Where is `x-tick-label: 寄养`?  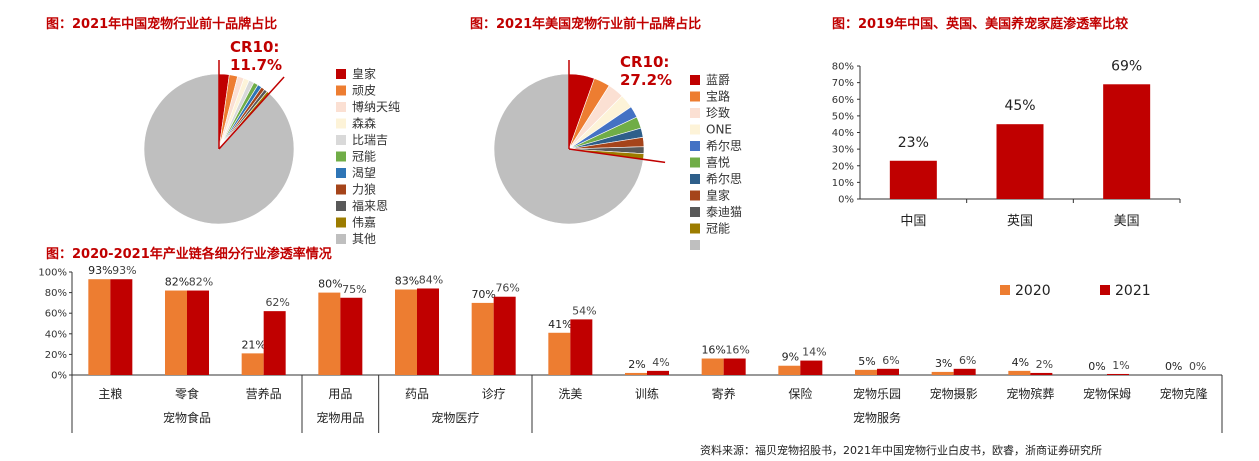
x-tick-label: 寄养 is located at coordinates (724, 393).